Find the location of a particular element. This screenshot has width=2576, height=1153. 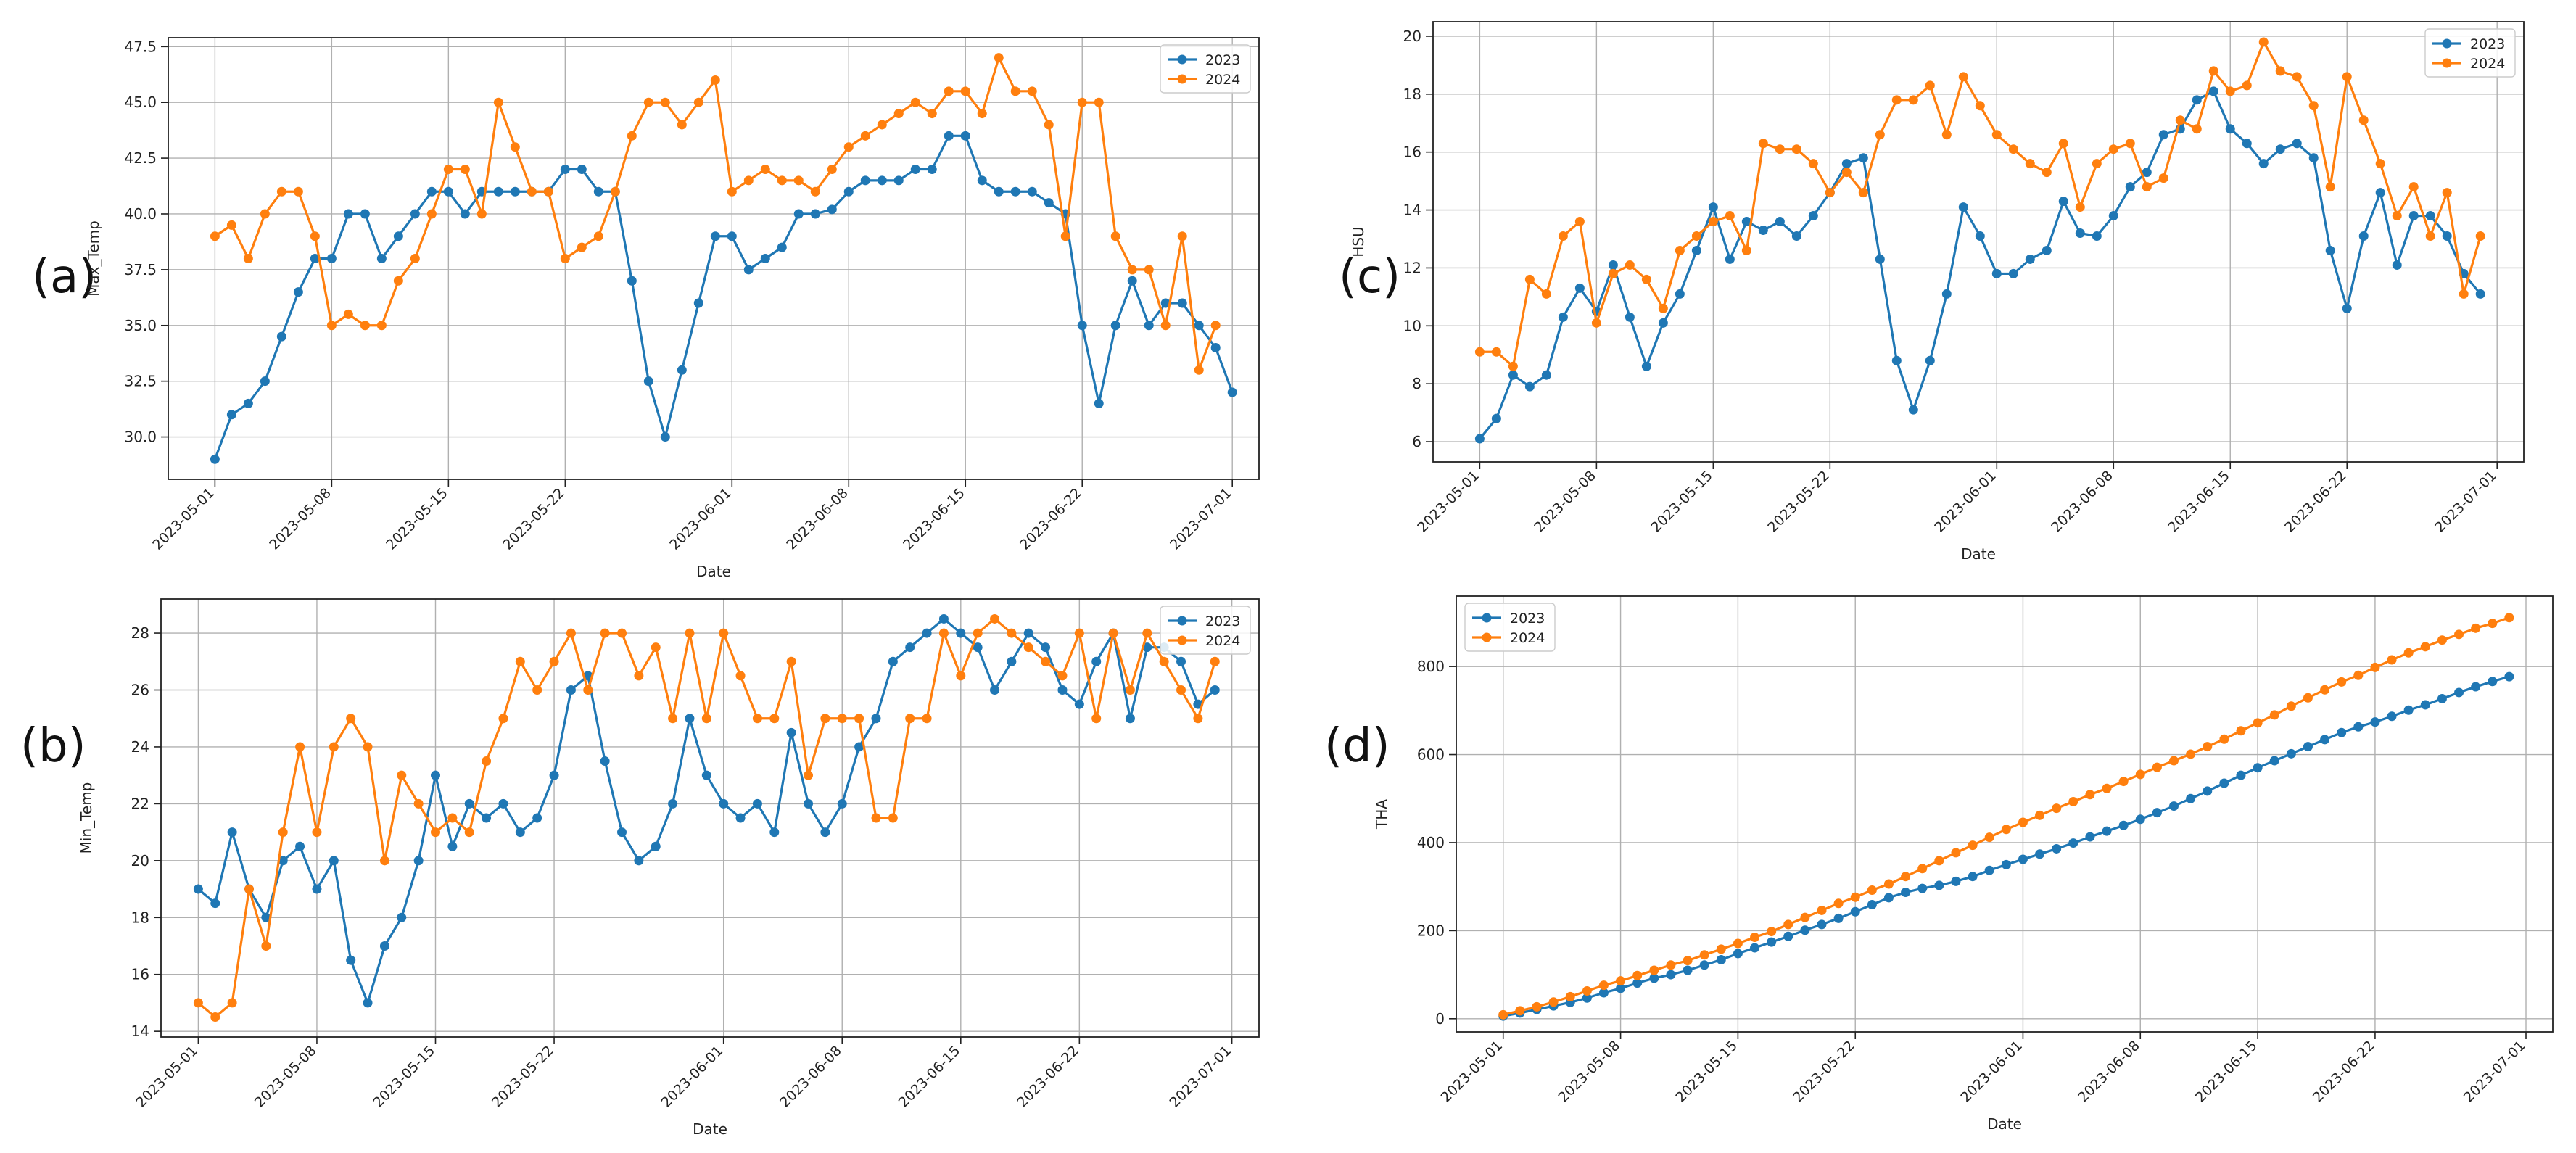

y-tick-label: 200 is located at coordinates (1431, 930).